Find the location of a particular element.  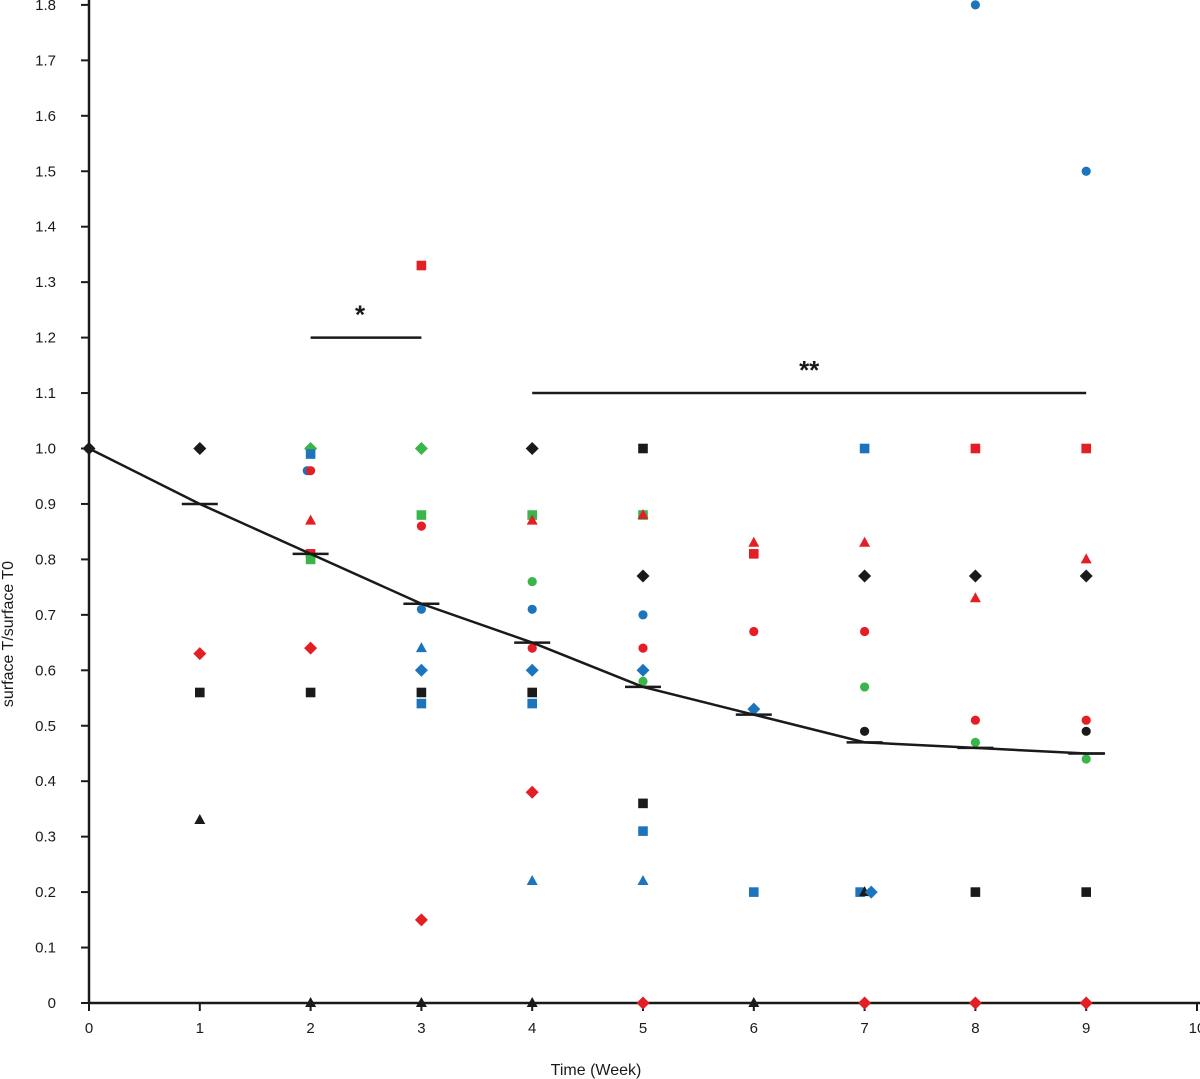

y-tick-label: 0.9 is located at coordinates (45, 504).